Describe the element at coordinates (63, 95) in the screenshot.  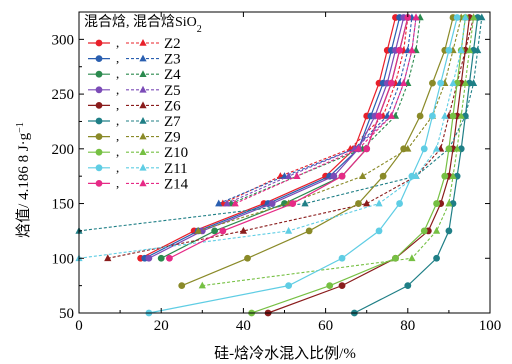
I see `y-tick-label: 250` at that location.